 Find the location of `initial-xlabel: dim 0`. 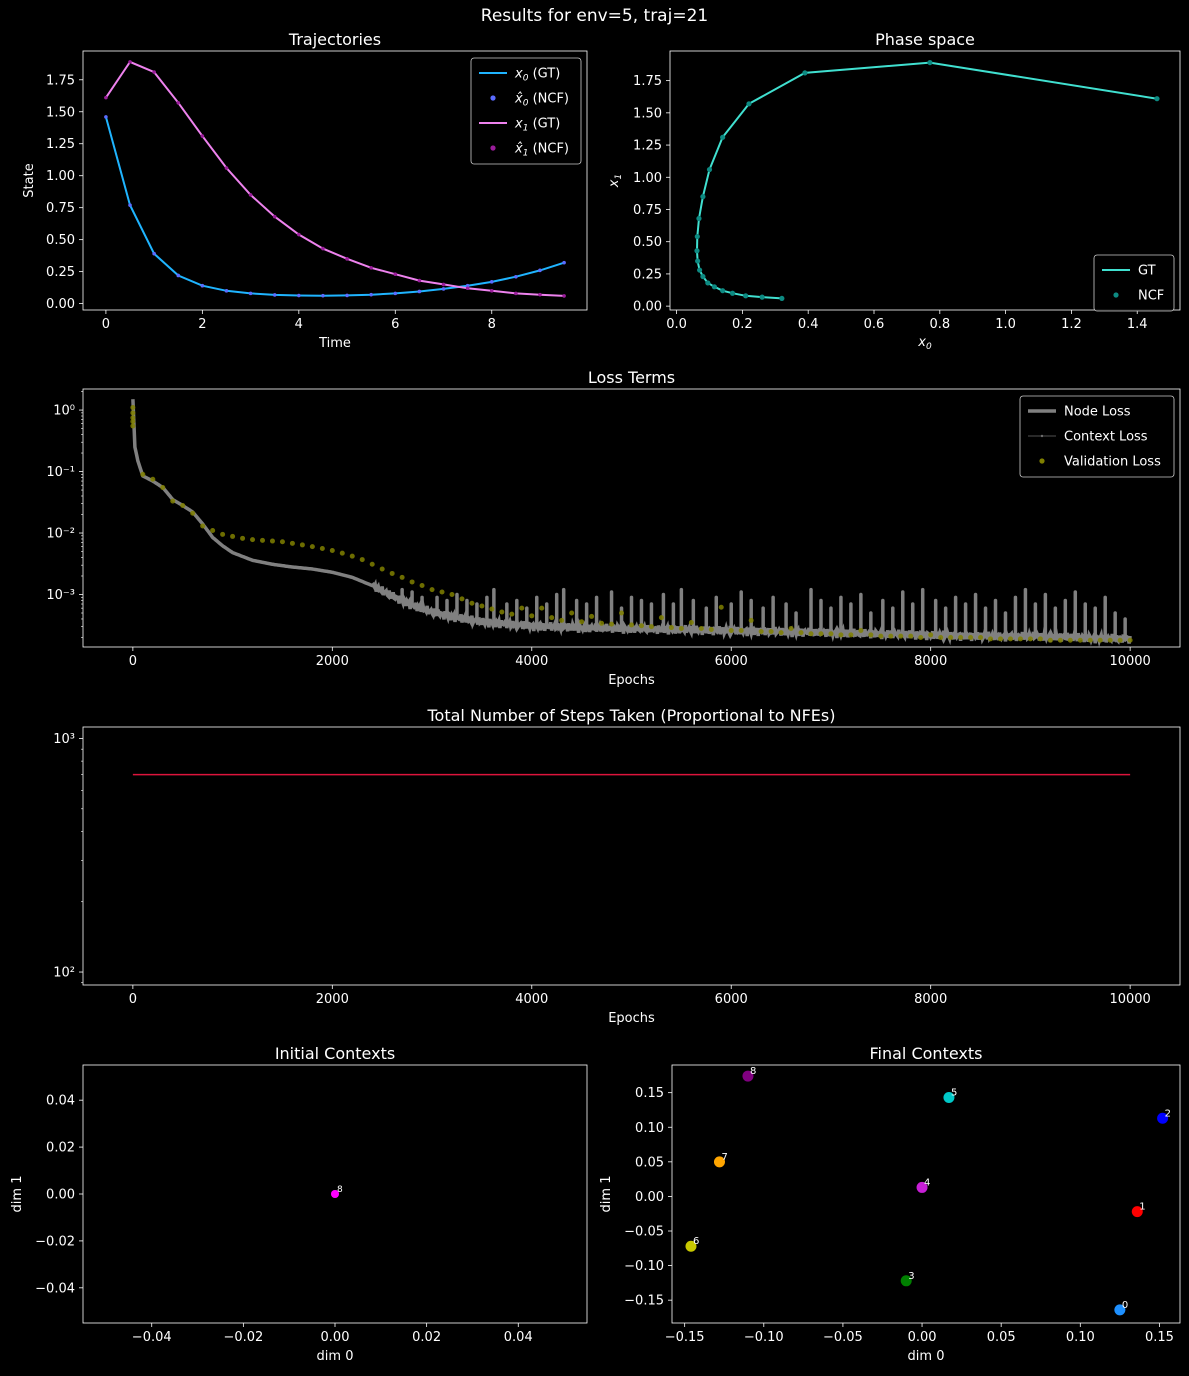

initial-xlabel: dim 0 is located at coordinates (335, 1356).